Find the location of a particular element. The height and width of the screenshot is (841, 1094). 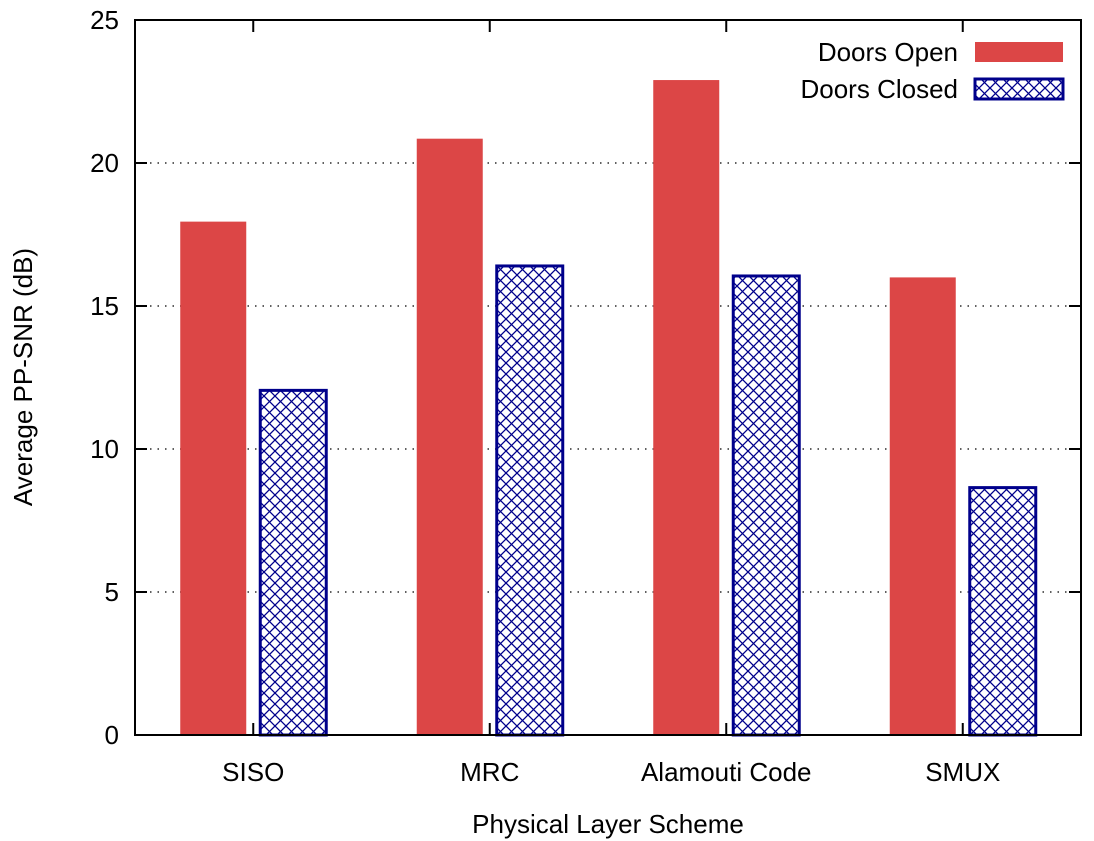

y-tick-label: 25 is located at coordinates (104, 20).